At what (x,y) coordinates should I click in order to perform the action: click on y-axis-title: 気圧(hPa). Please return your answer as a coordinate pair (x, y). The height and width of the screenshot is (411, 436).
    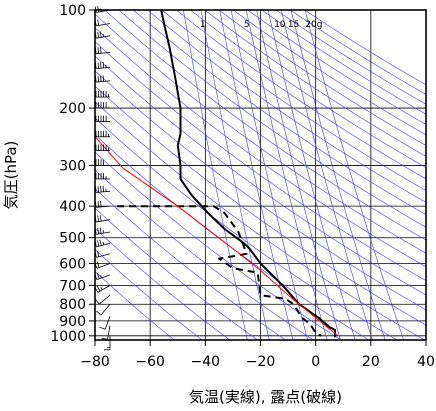
    Looking at the image, I should click on (11, 175).